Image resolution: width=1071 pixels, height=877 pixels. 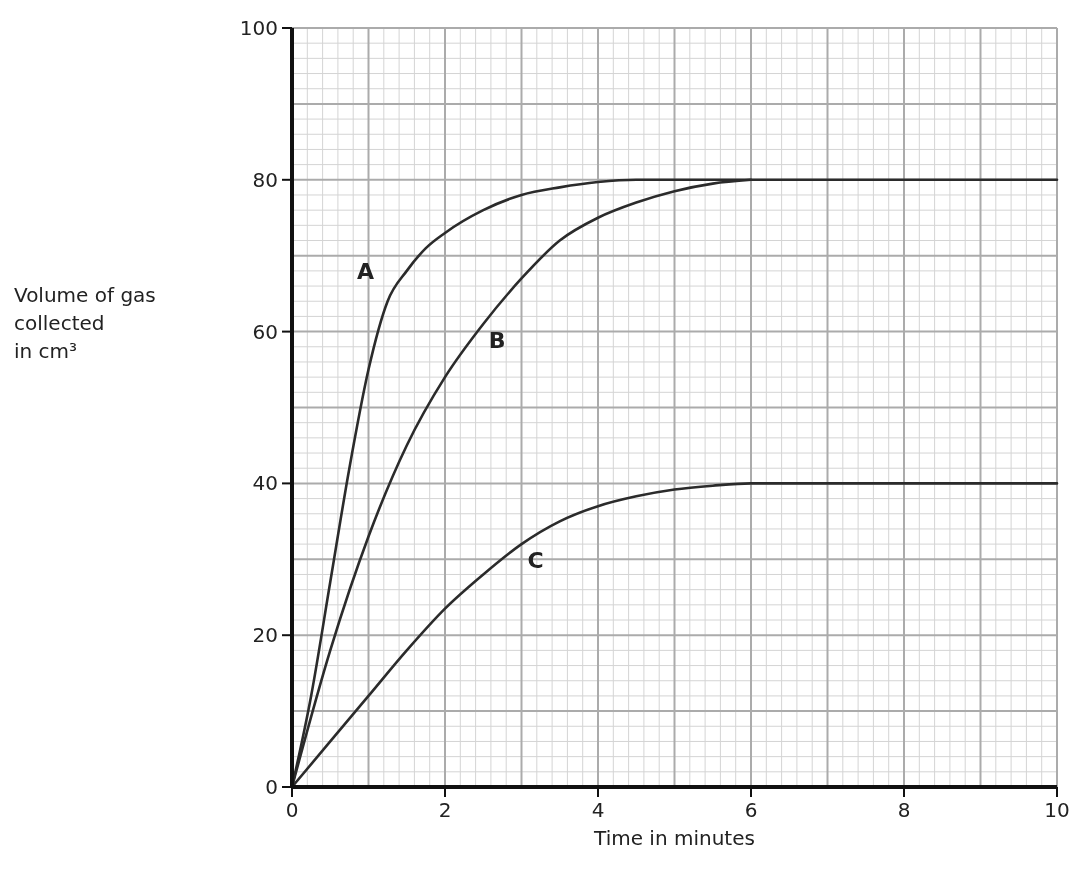 What do you see at coordinates (445, 810) in the screenshot?
I see `x-tick-label: 2` at bounding box center [445, 810].